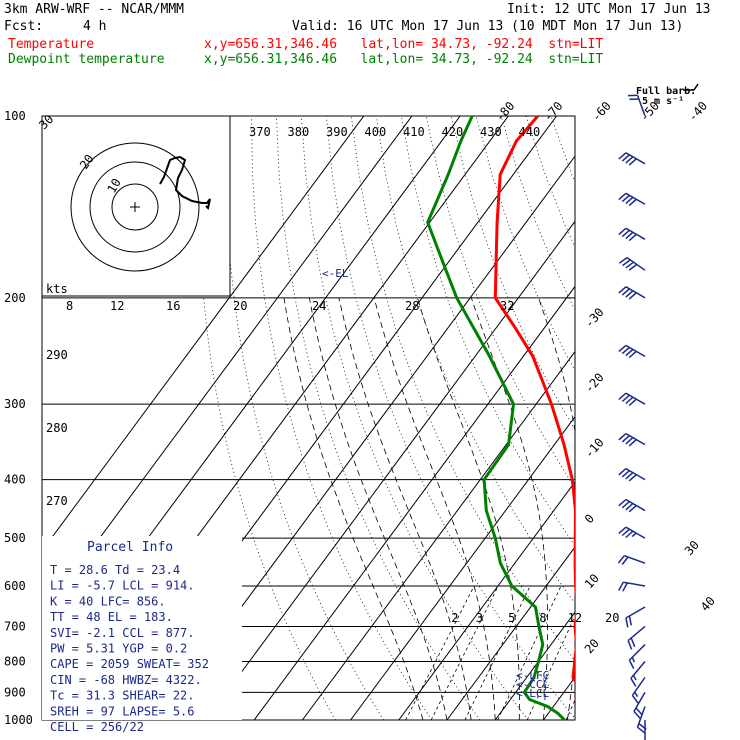 This screenshot has height=740, width=740. What do you see at coordinates (299, 132) in the screenshot?
I see `theta-label: 380` at bounding box center [299, 132].